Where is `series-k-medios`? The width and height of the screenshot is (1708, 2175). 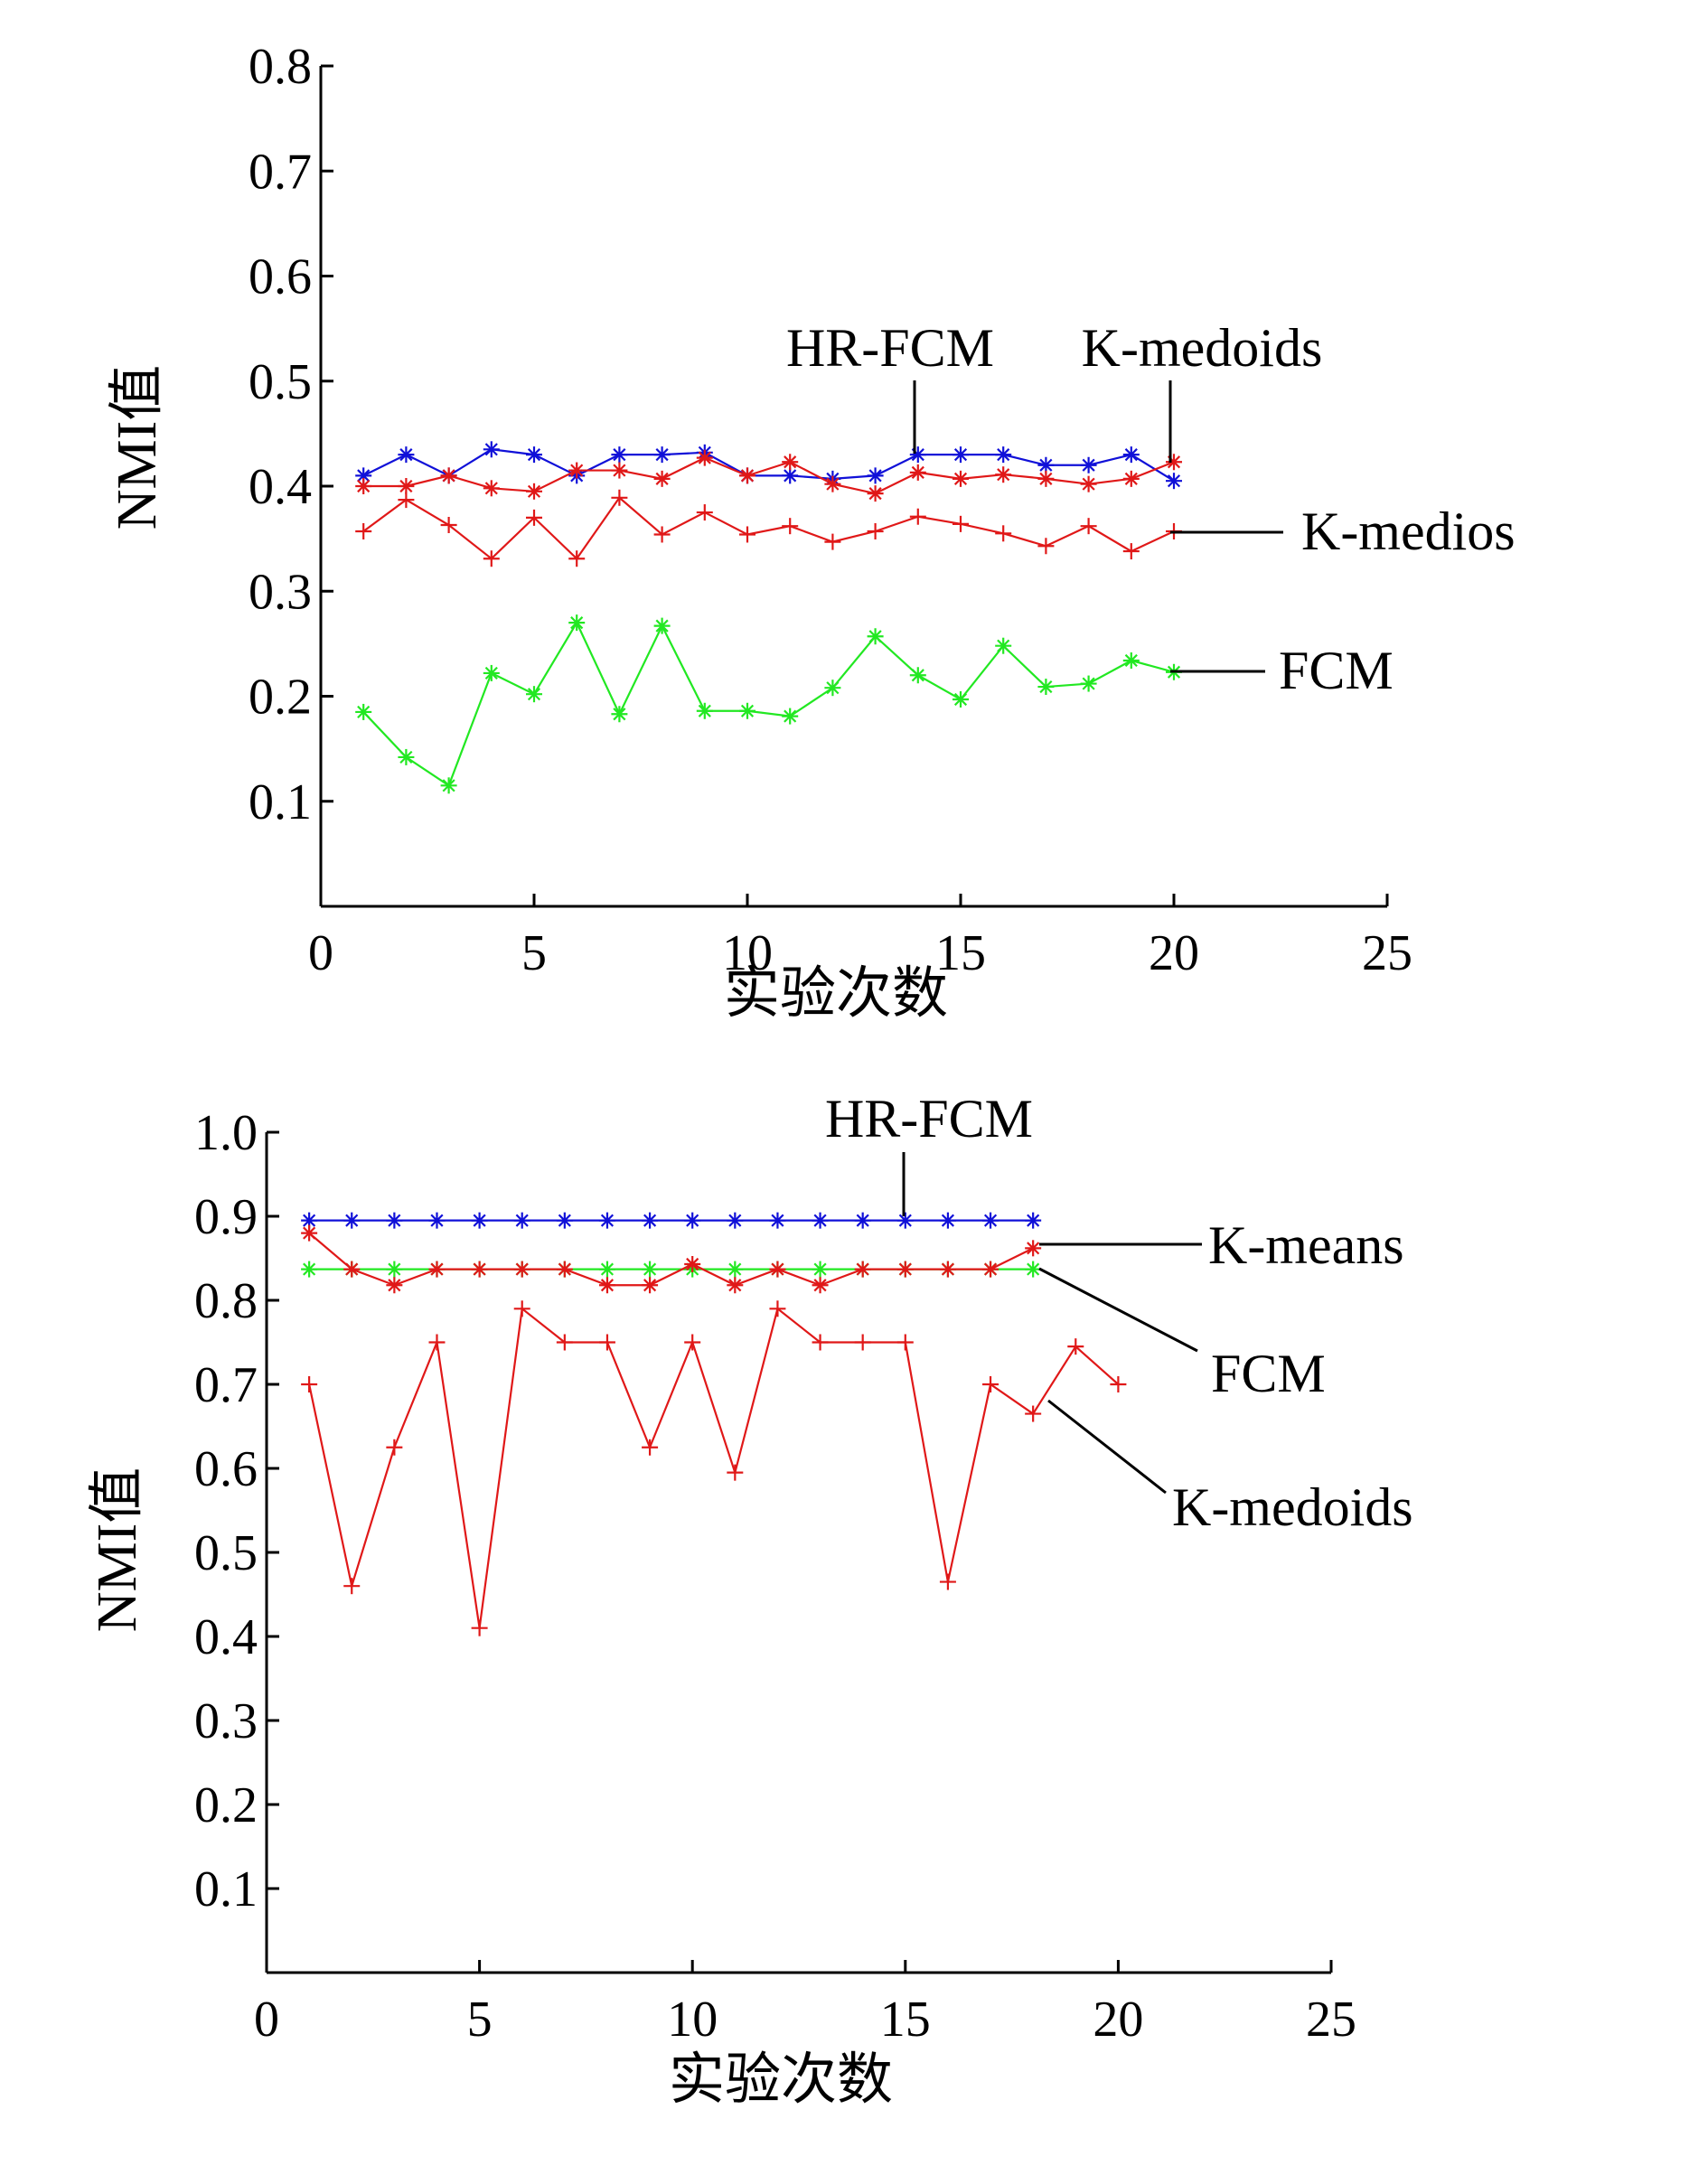 series-k-medios is located at coordinates (768, 528).